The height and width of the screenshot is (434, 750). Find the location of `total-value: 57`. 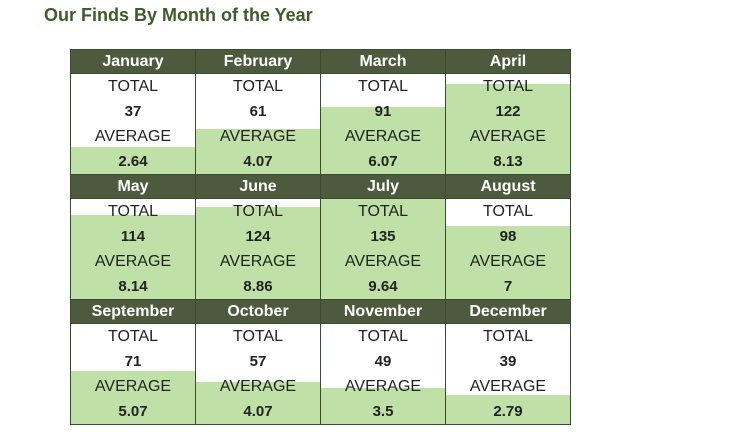

total-value: 57 is located at coordinates (258, 361).